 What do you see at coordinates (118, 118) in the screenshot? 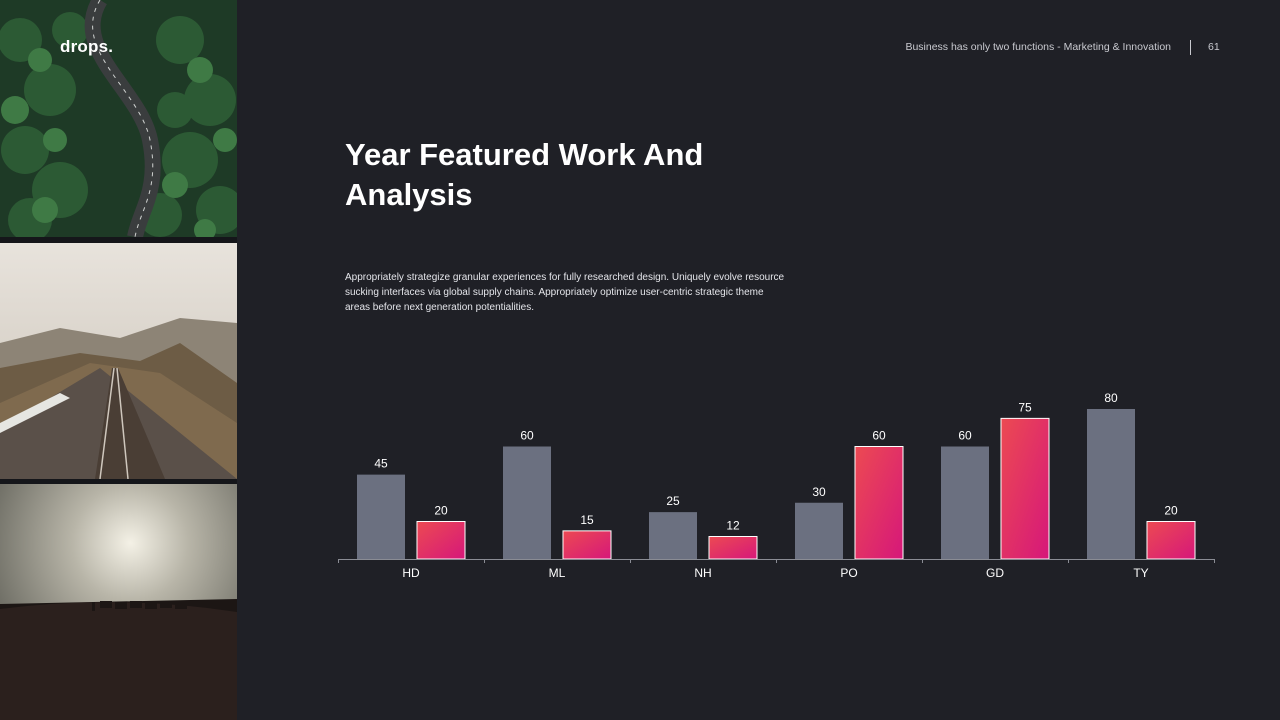
I see `forest-road-image` at bounding box center [118, 118].